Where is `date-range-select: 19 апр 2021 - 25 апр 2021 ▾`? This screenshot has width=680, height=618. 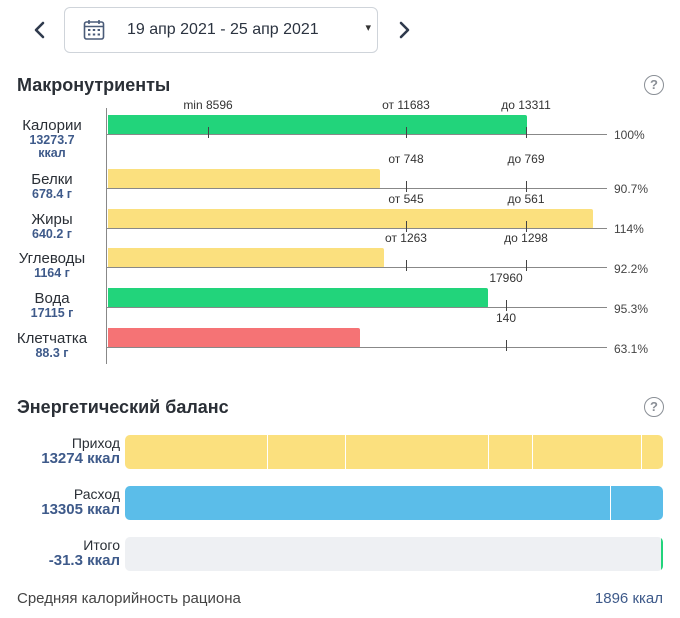
date-range-select: 19 апр 2021 - 25 апр 2021 ▾ is located at coordinates (221, 30).